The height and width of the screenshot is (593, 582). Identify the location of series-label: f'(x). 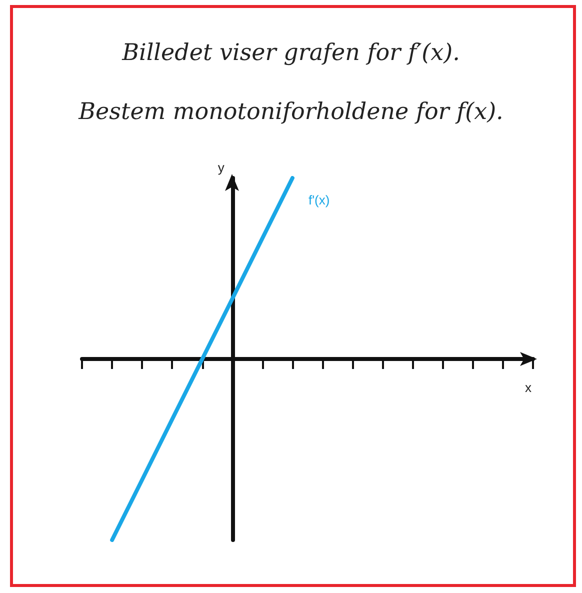
(319, 200).